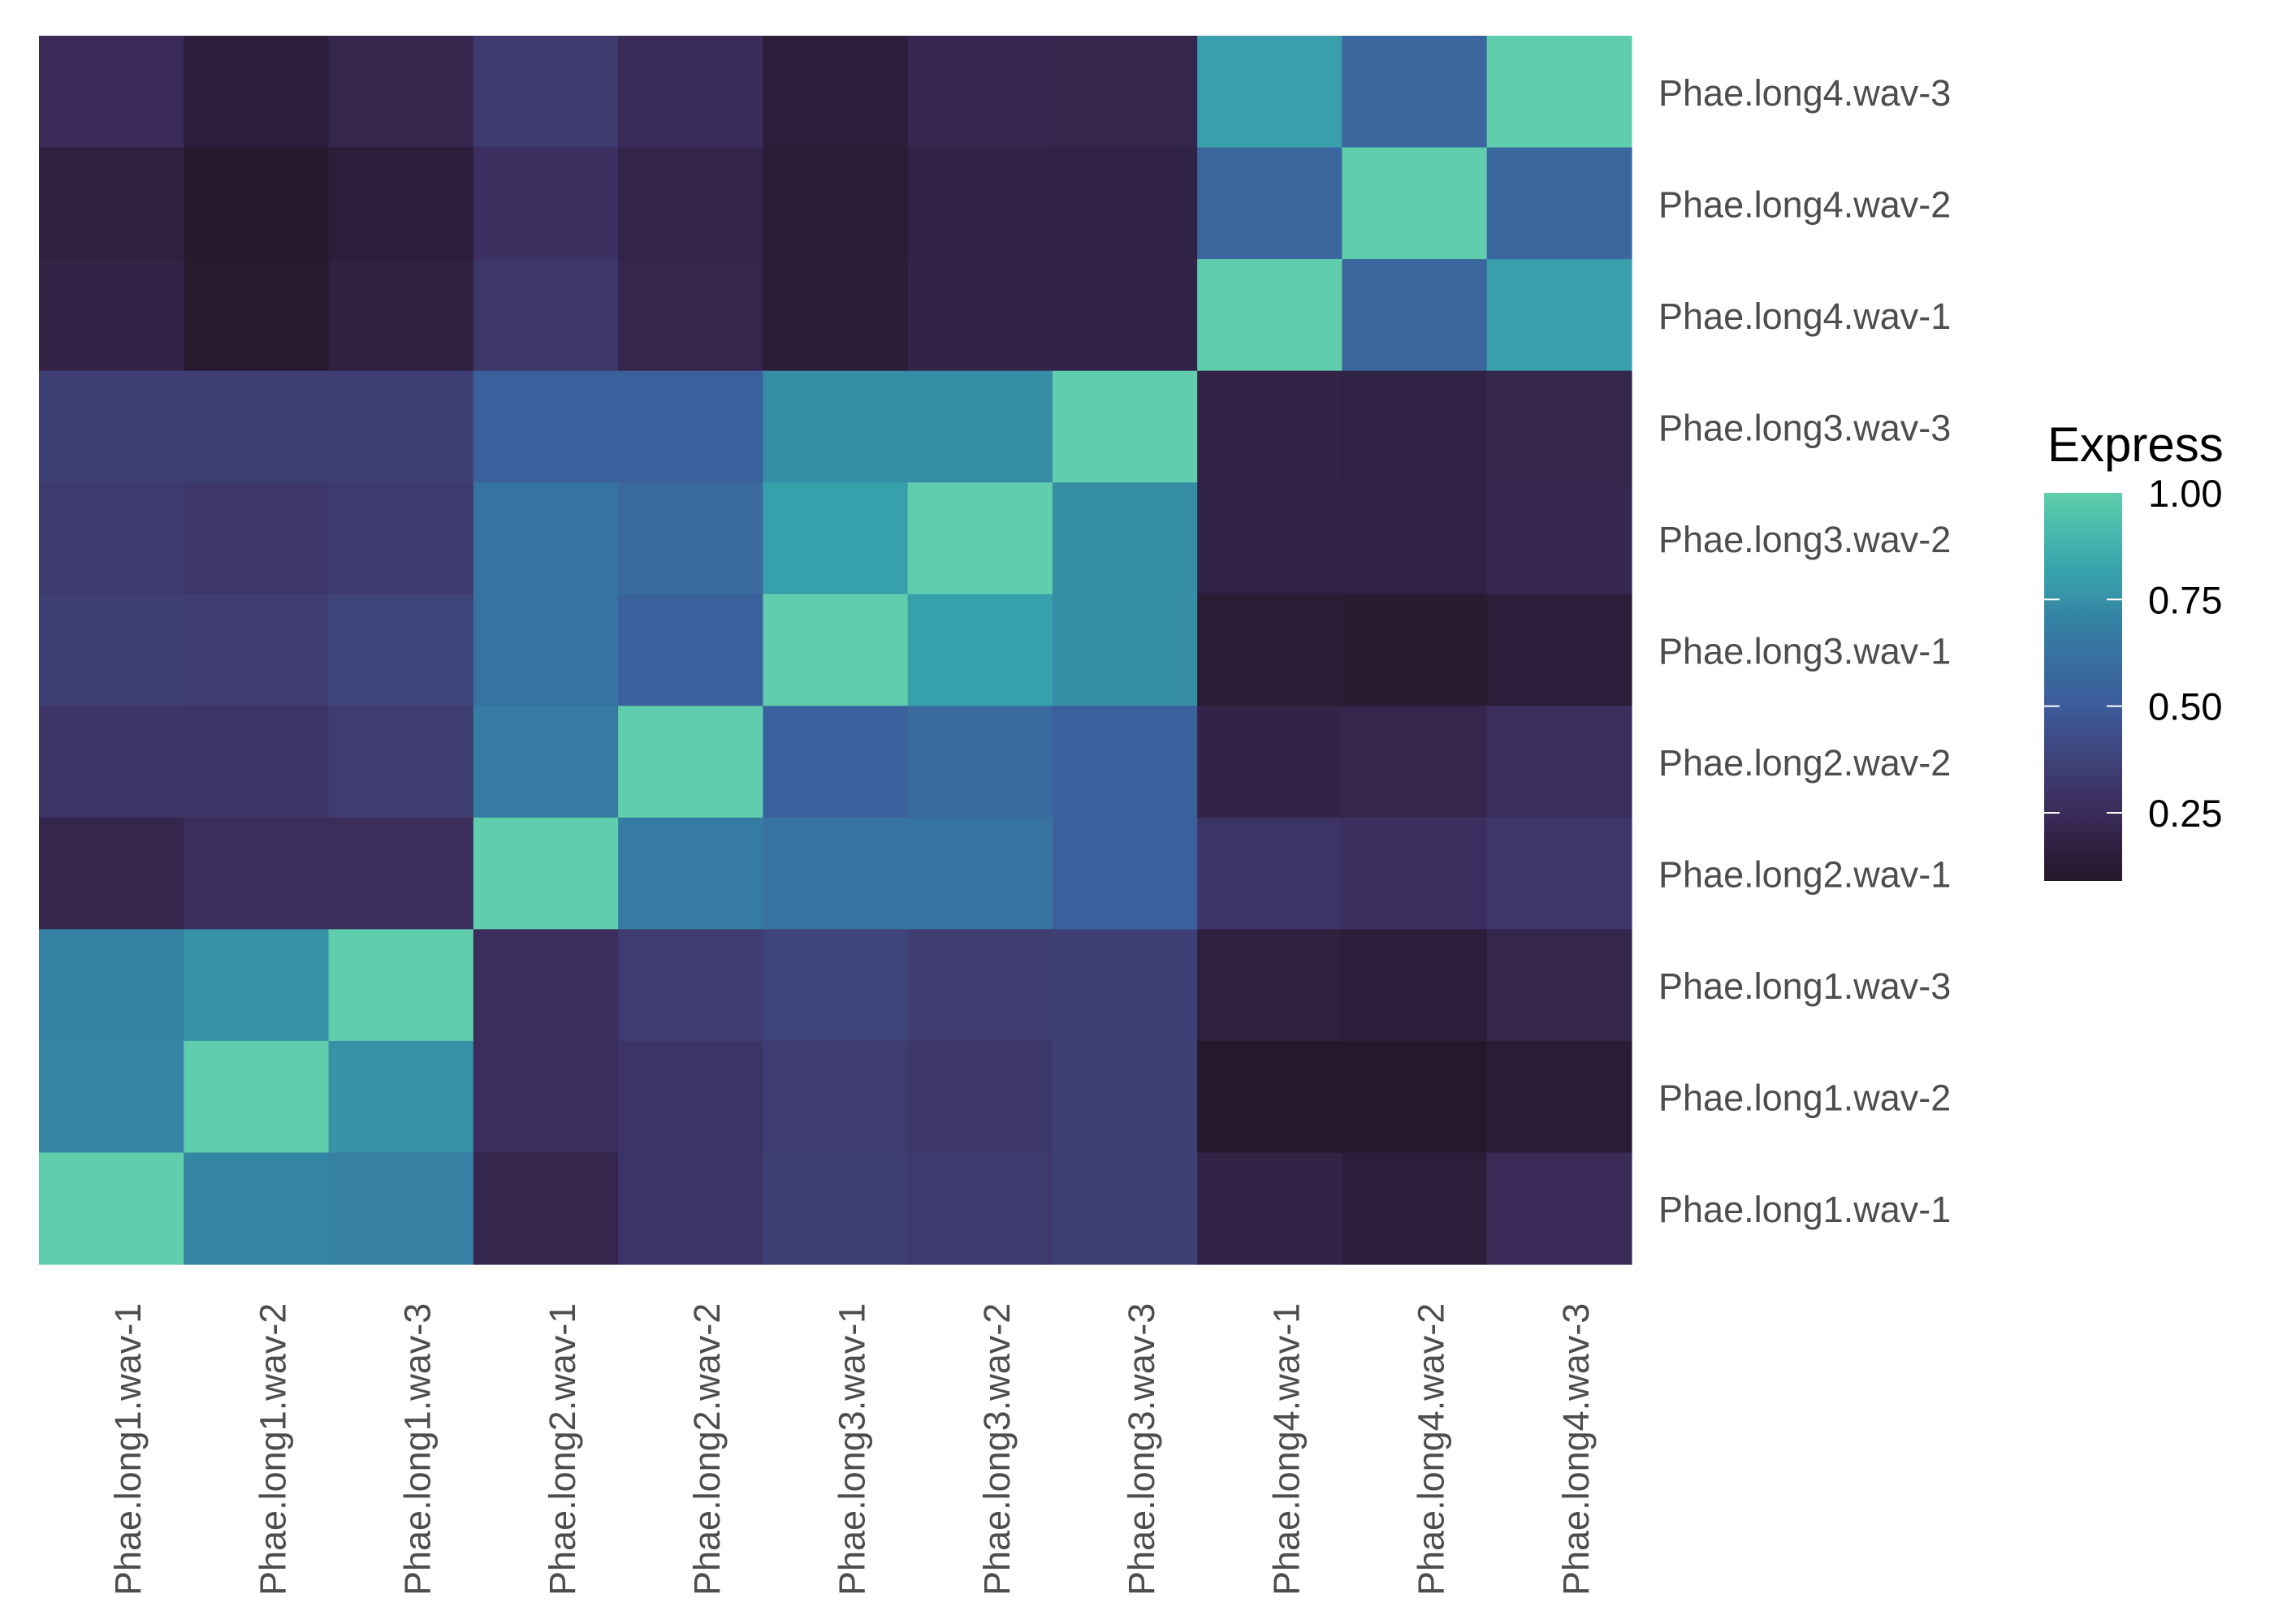 The height and width of the screenshot is (1624, 2274). Describe the element at coordinates (418, 1450) in the screenshot. I see `x-axis-label: Phae.long1.wav-3` at that location.